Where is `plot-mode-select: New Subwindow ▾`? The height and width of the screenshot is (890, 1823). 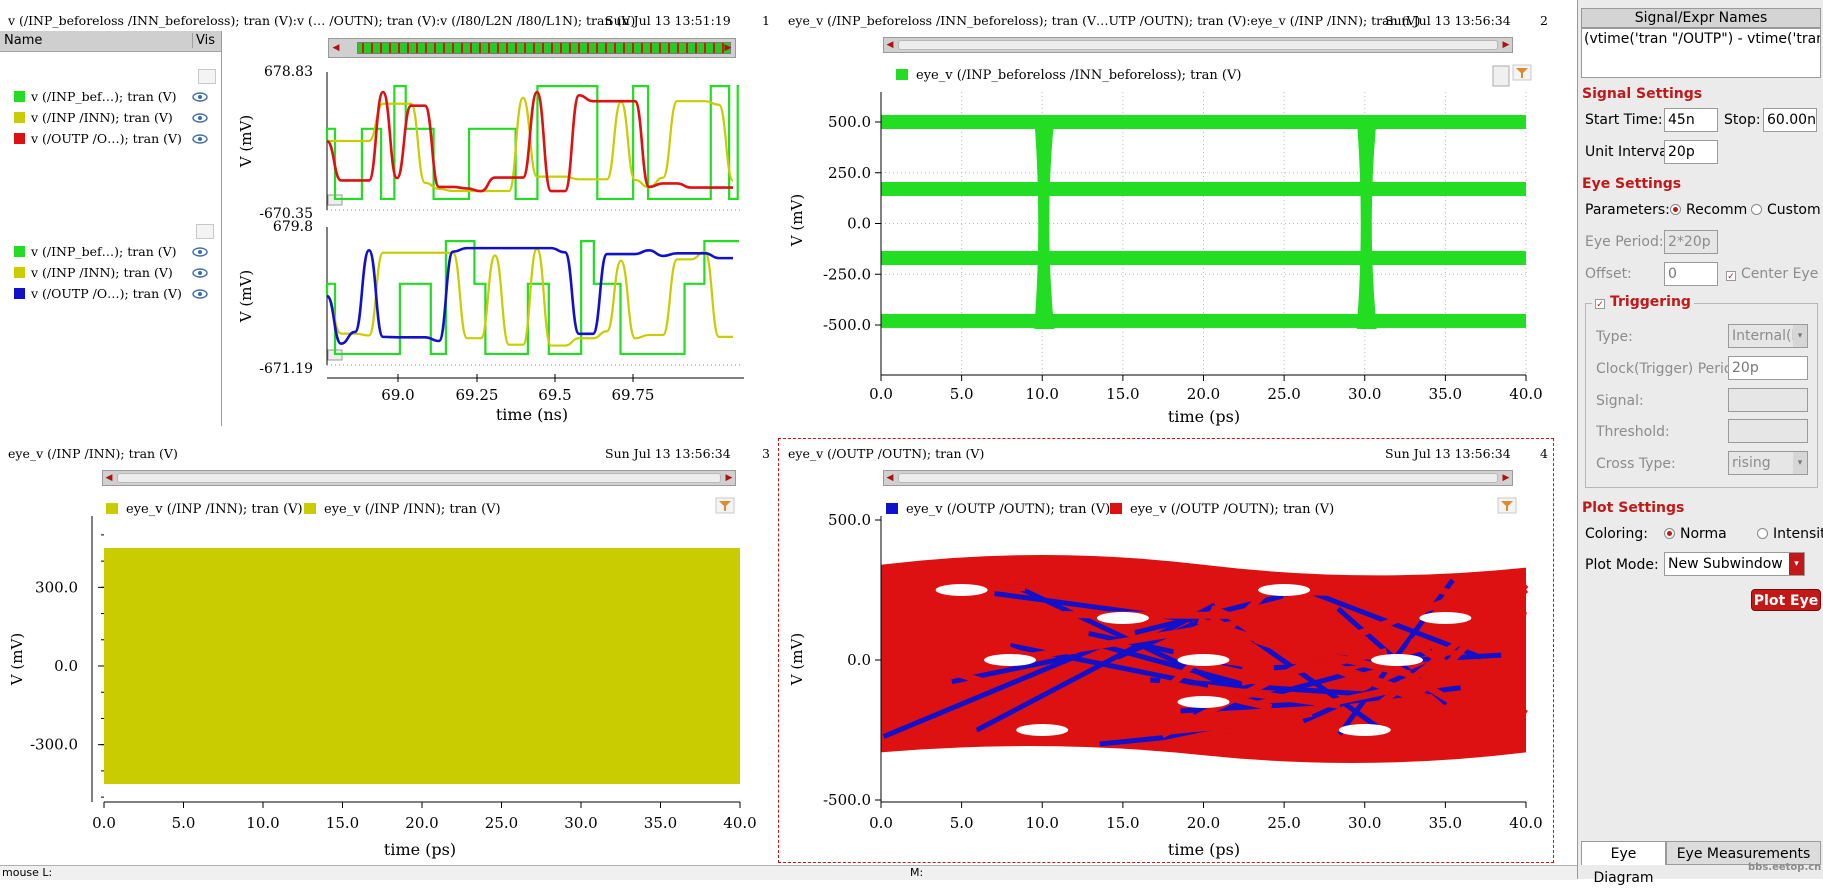 plot-mode-select: New Subwindow ▾ is located at coordinates (1734, 564).